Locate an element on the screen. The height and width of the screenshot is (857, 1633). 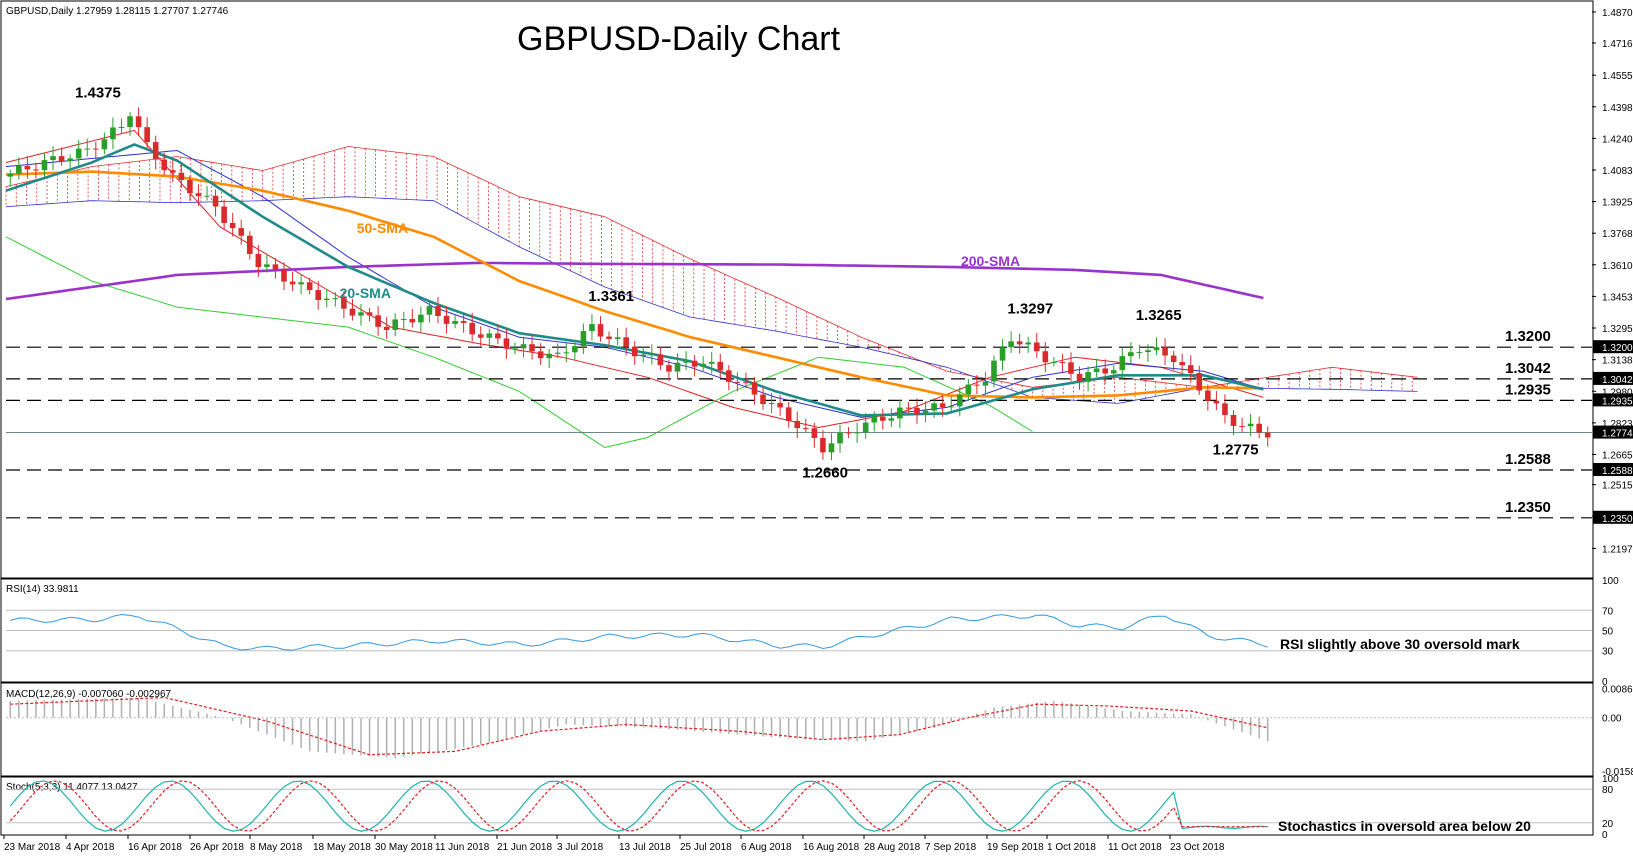
macd-tick-label: 0.00 is located at coordinates (1612, 719).